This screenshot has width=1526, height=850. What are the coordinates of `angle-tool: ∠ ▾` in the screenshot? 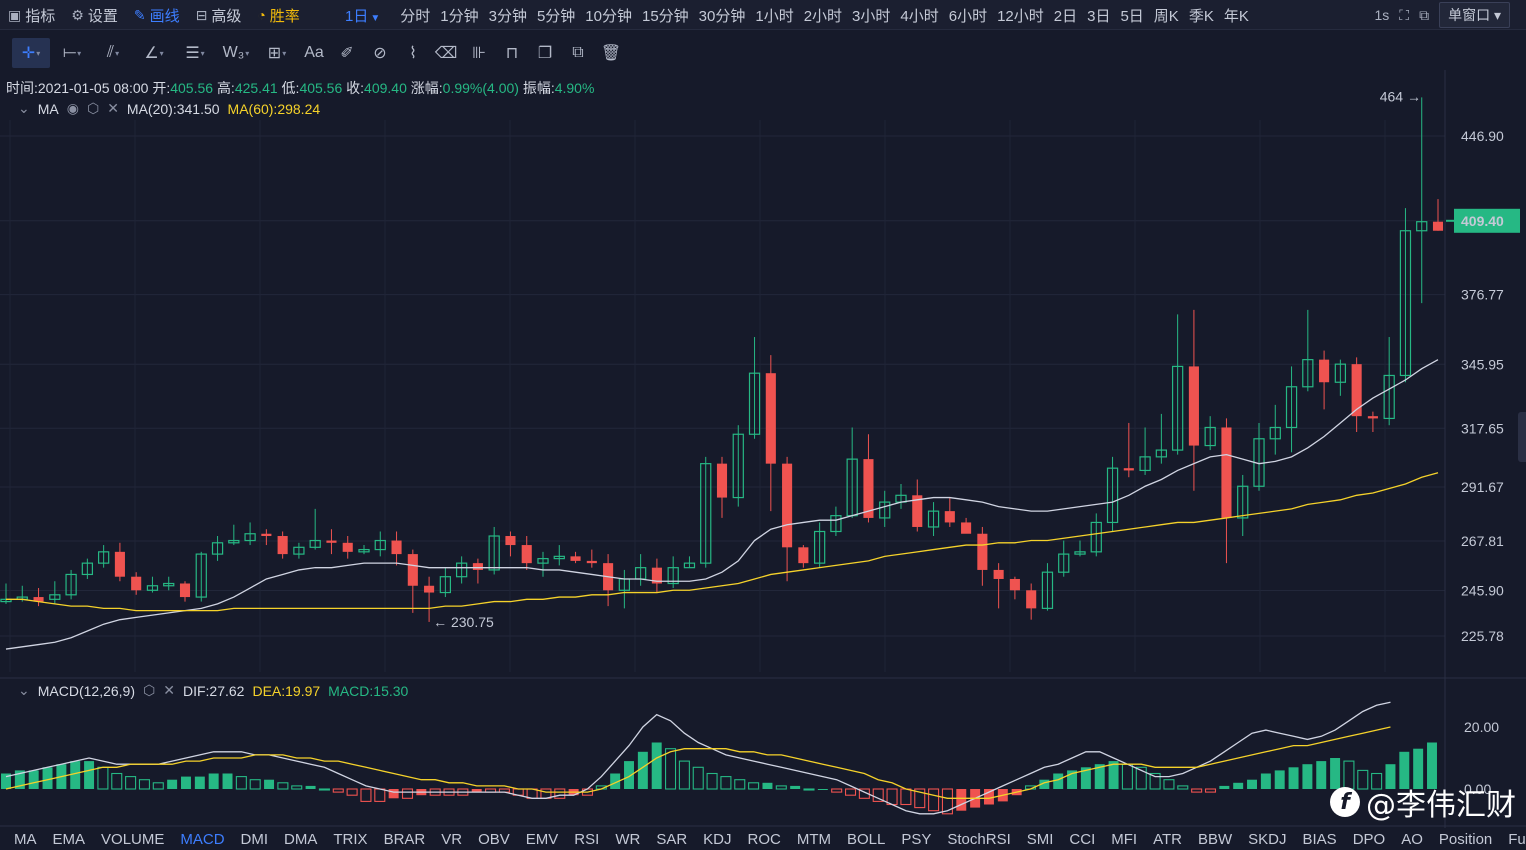 It's located at (154, 53).